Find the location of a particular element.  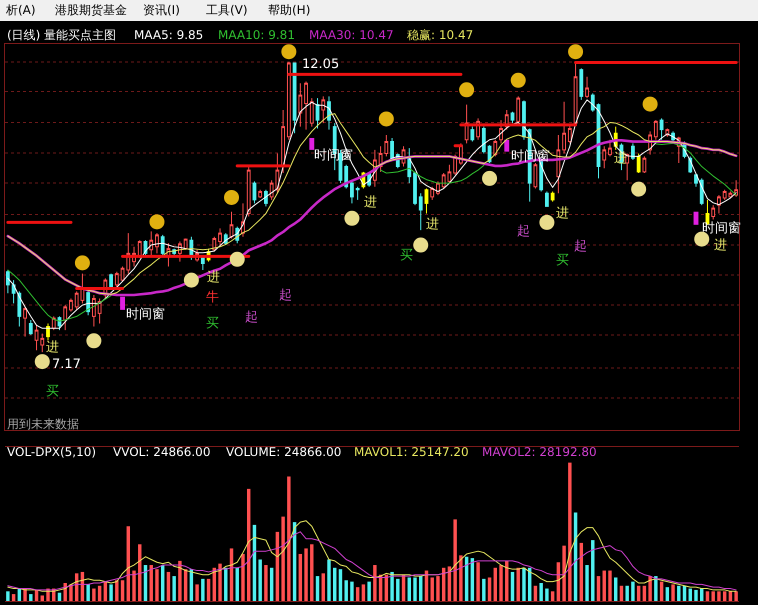

text: MAVOL1: 25147.20 is located at coordinates (411, 452).